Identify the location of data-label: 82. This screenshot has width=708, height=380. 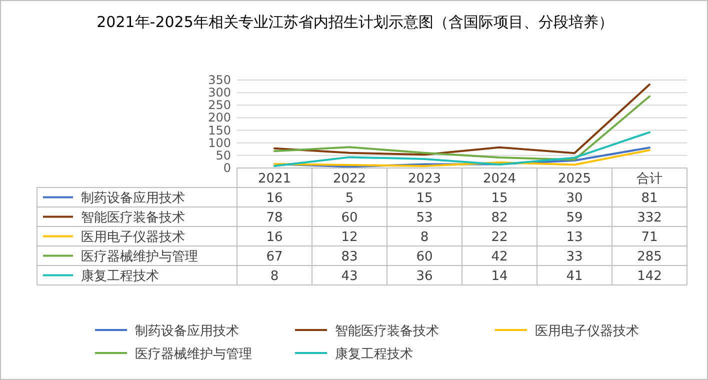
(499, 218).